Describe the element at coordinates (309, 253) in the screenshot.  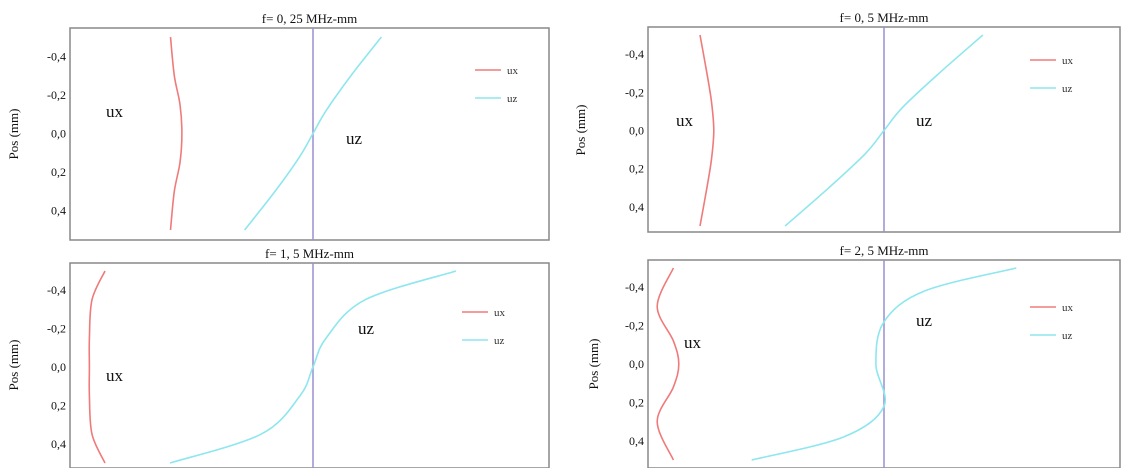
I see `panel-title: f= 1, 5 MHz-mm` at that location.